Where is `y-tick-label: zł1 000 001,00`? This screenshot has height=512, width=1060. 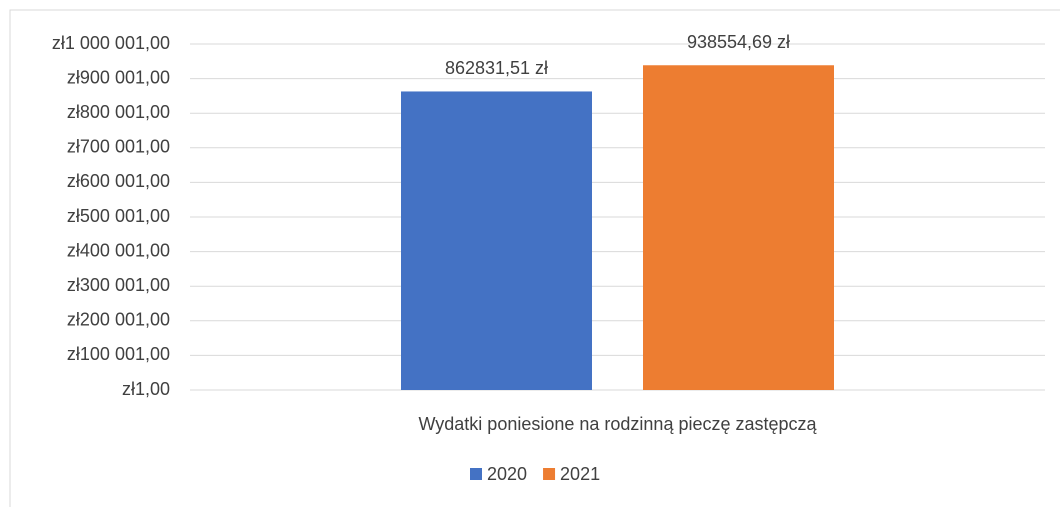 y-tick-label: zł1 000 001,00 is located at coordinates (111, 43).